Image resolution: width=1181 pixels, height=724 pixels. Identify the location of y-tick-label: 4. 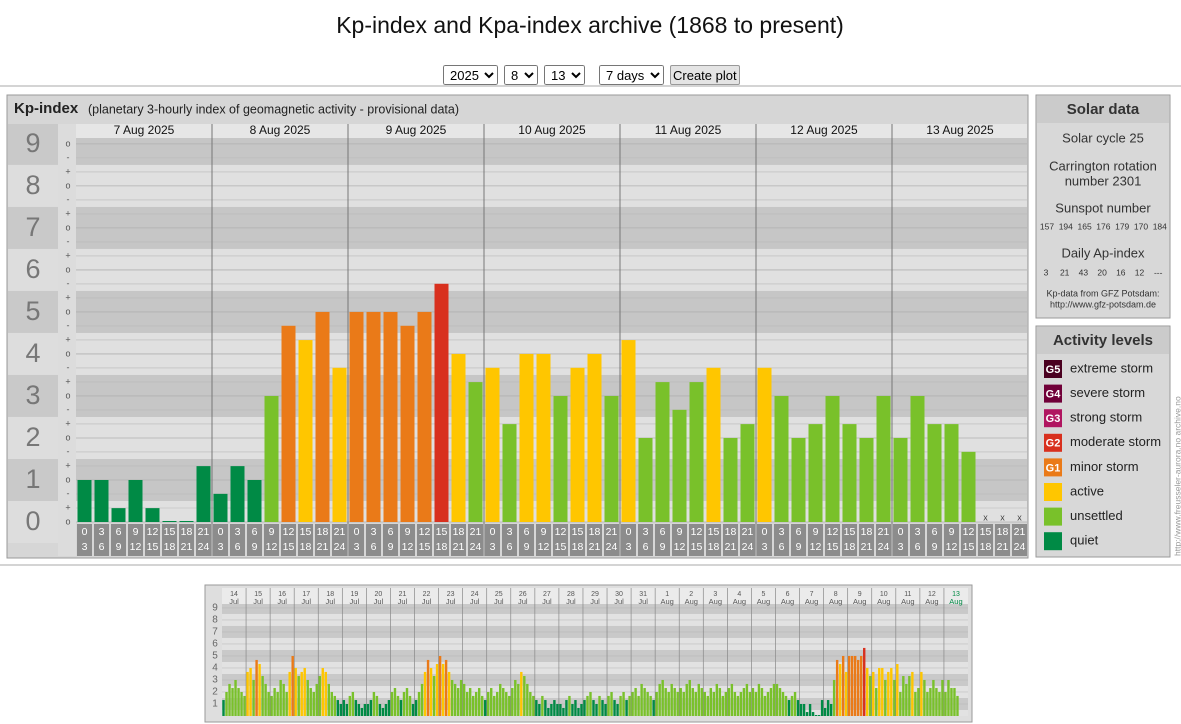
(32, 353).